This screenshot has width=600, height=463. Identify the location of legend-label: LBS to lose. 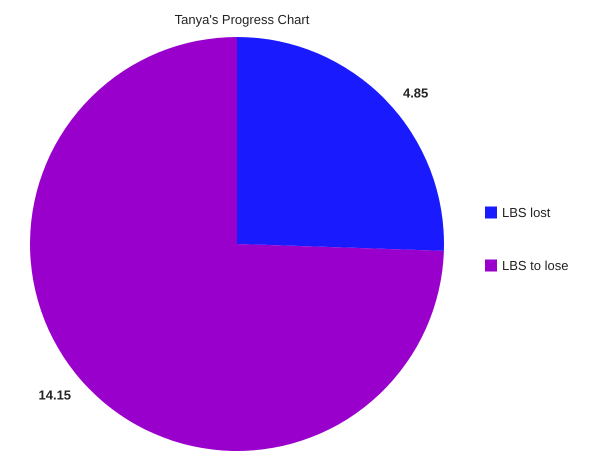
(535, 265).